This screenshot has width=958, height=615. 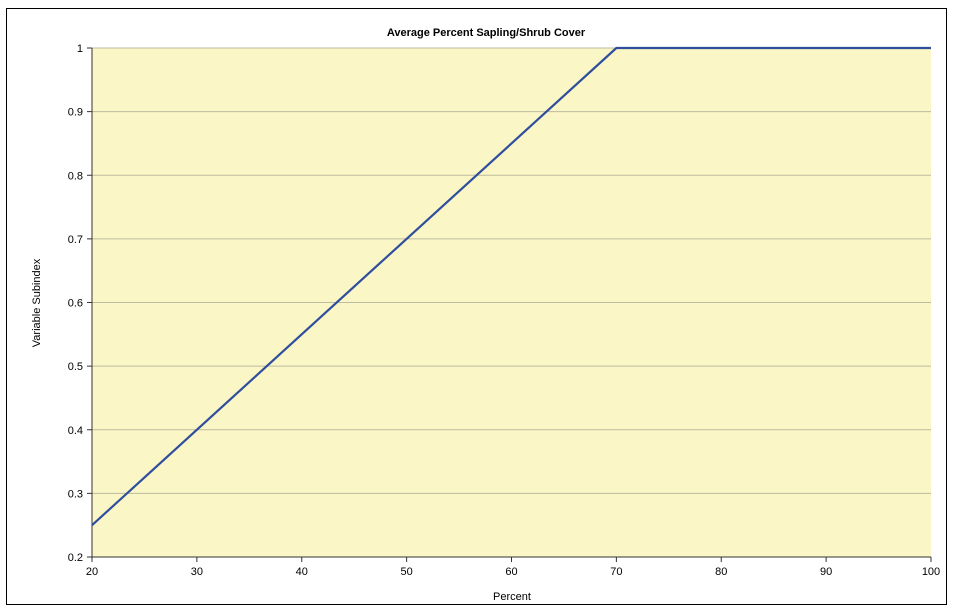 What do you see at coordinates (512, 597) in the screenshot?
I see `x-axis-label: Percent` at bounding box center [512, 597].